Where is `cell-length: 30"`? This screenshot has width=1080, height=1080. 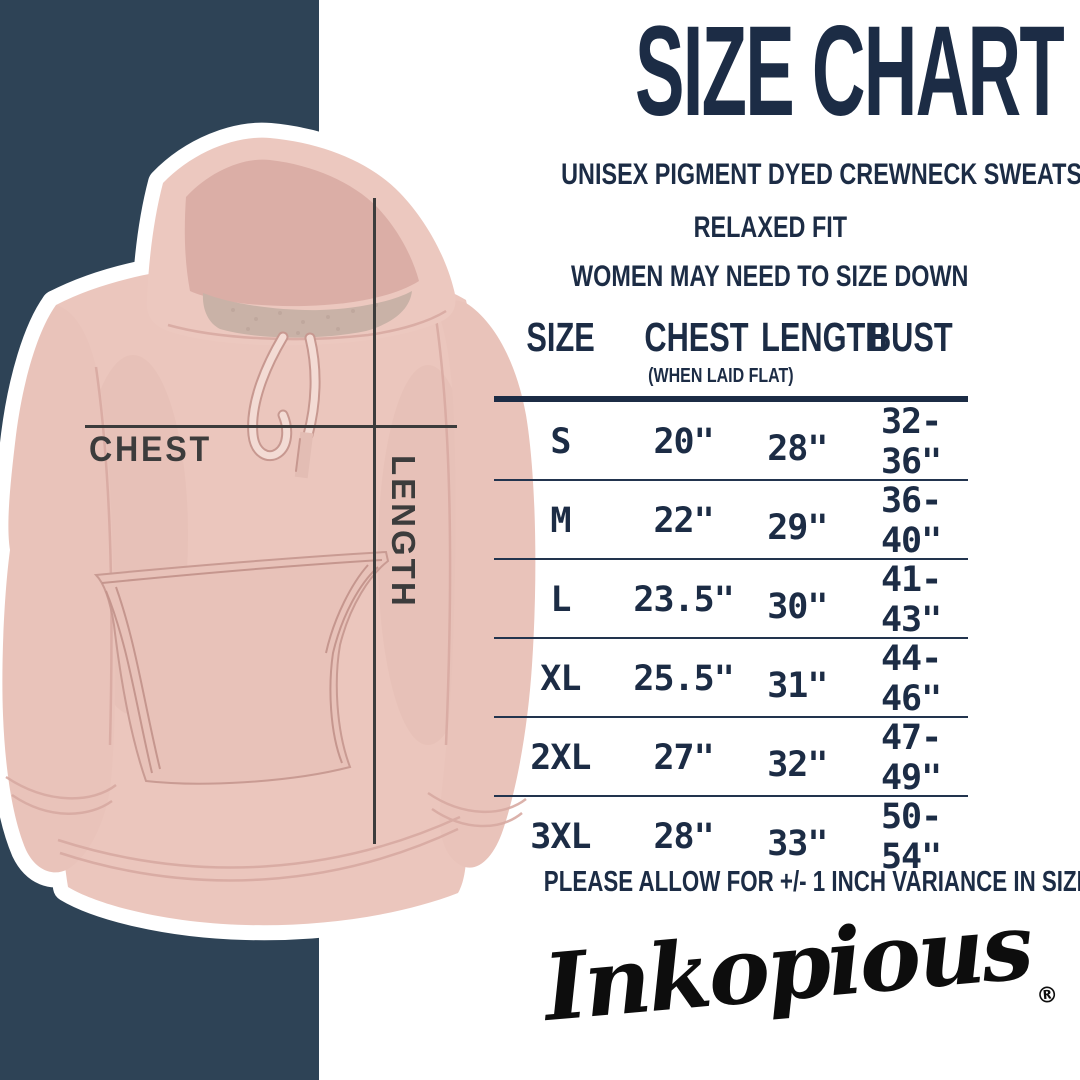
cell-length: 30" is located at coordinates (797, 607).